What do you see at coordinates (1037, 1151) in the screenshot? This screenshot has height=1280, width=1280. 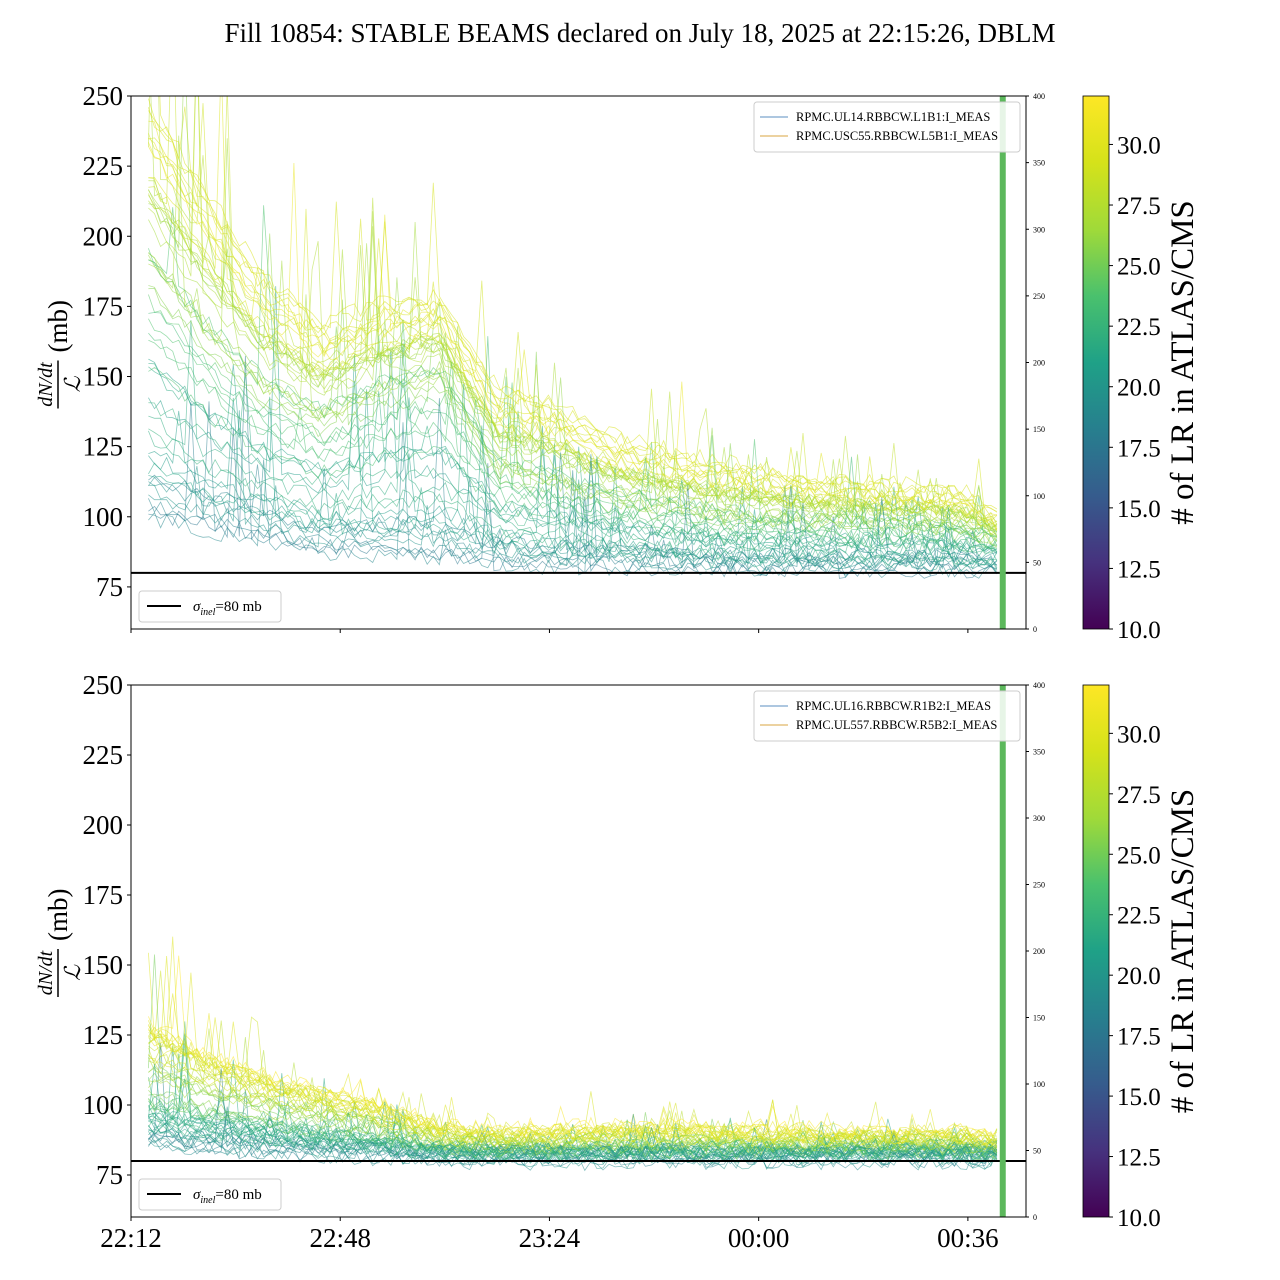 I see `right-tick-label: 50` at bounding box center [1037, 1151].